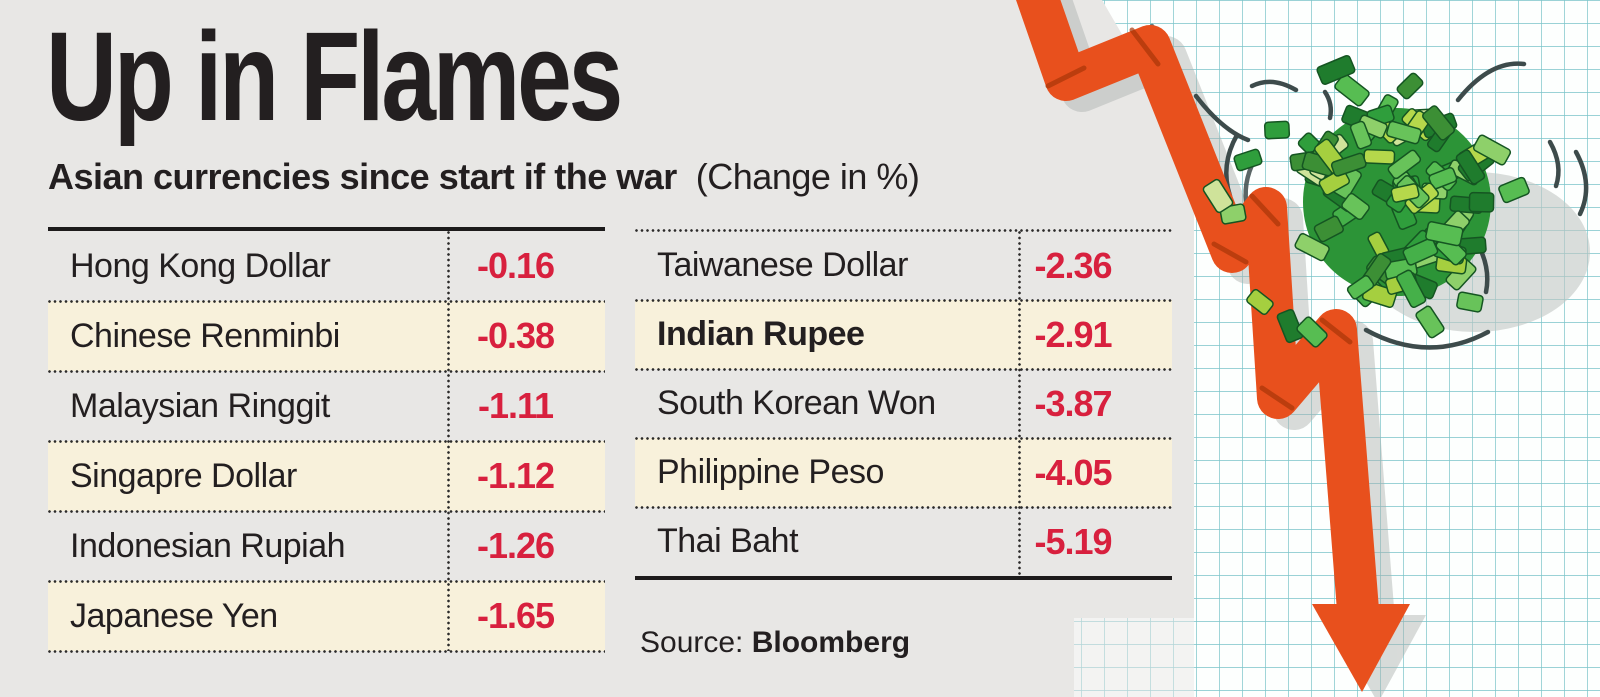 This screenshot has width=1600, height=697. What do you see at coordinates (903, 578) in the screenshot?
I see `right-table-bottom-rule` at bounding box center [903, 578].